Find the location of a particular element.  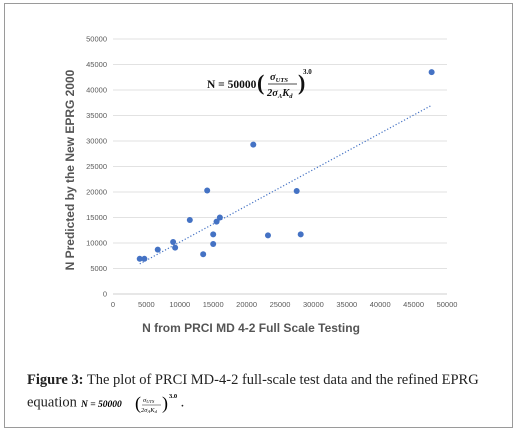

equation-annotation: N = 50000 ( σUTS 2σAKd ) 3.0 is located at coordinates (259, 84).